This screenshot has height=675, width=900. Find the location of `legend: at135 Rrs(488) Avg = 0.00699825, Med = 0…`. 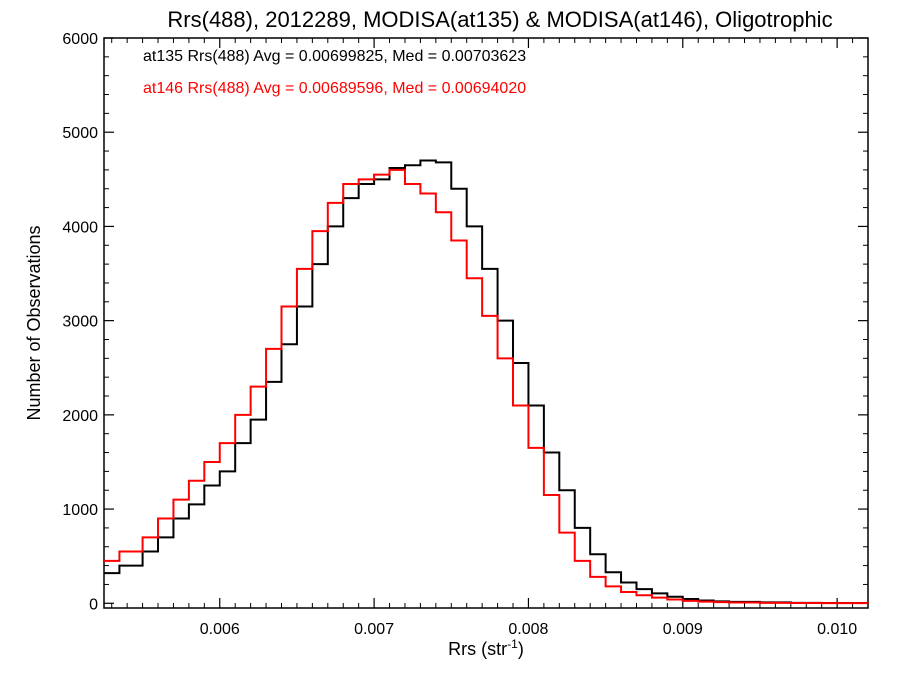

legend: at135 Rrs(488) Avg = 0.00699825, Med = 0… is located at coordinates (334, 72).